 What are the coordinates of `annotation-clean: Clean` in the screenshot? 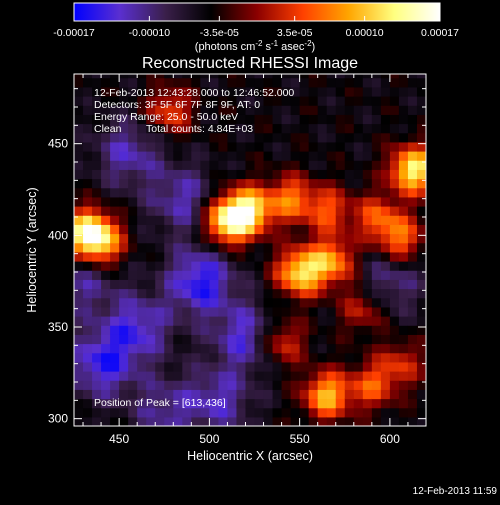 It's located at (108, 129).